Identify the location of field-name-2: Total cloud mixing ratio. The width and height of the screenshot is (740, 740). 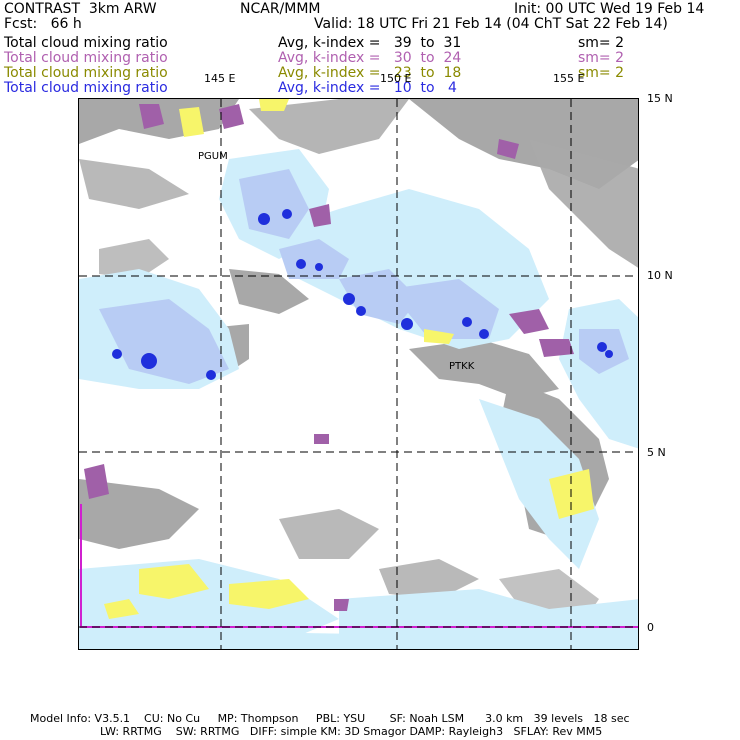
(86, 58).